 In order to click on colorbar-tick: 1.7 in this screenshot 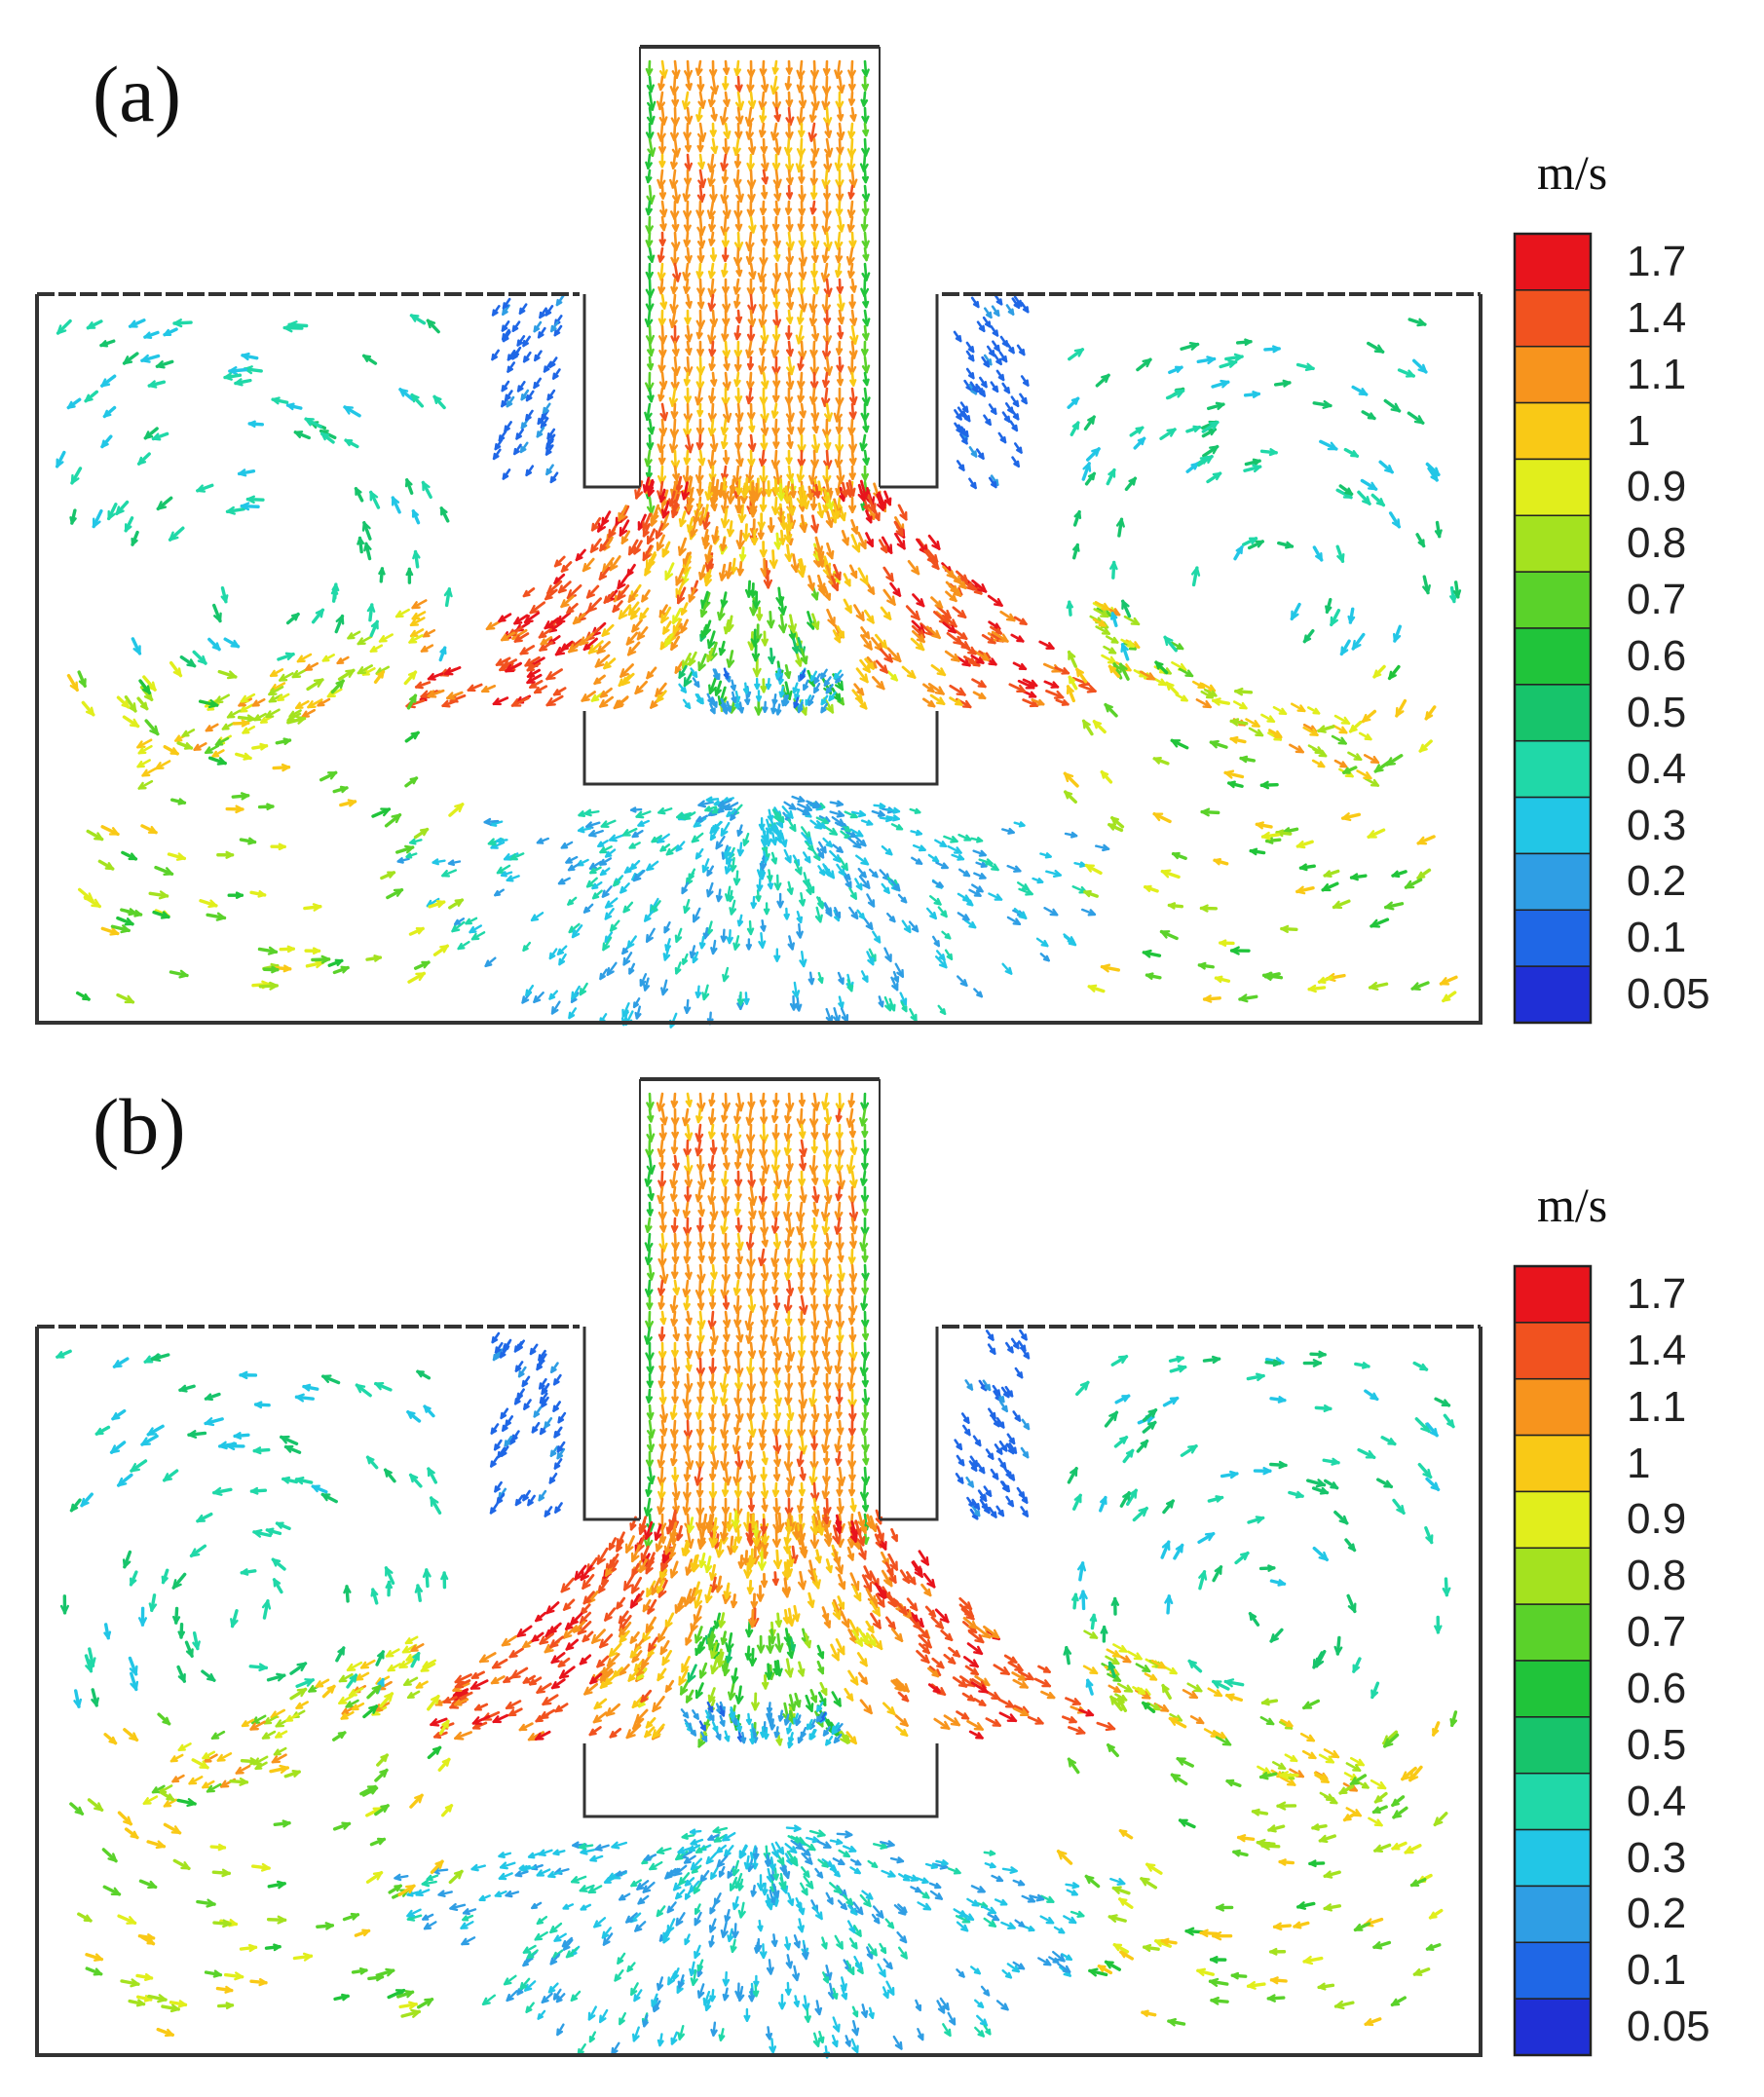, I will do `click(1657, 261)`.